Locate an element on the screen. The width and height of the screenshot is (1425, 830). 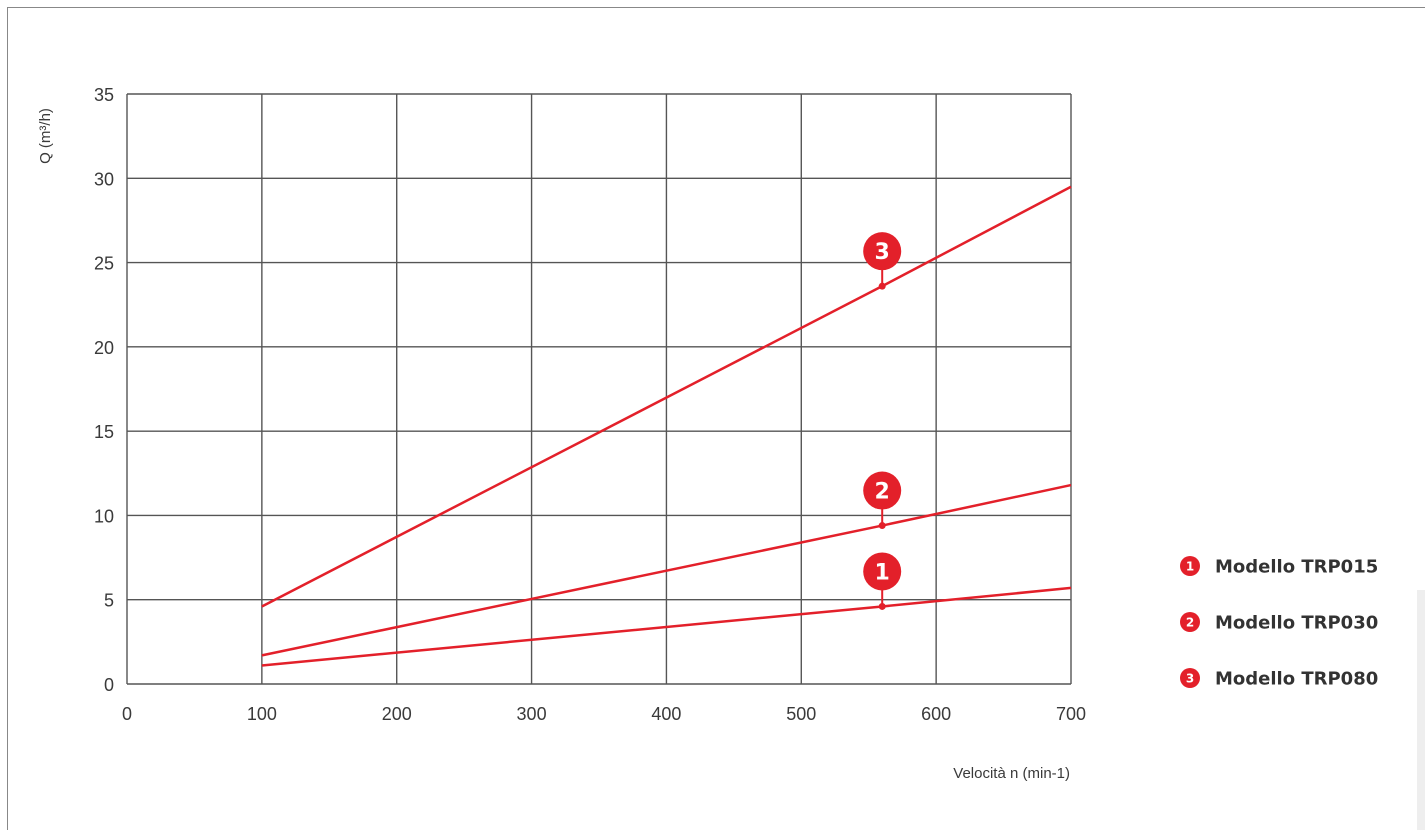
y-tick-2: 10 is located at coordinates (104, 516).